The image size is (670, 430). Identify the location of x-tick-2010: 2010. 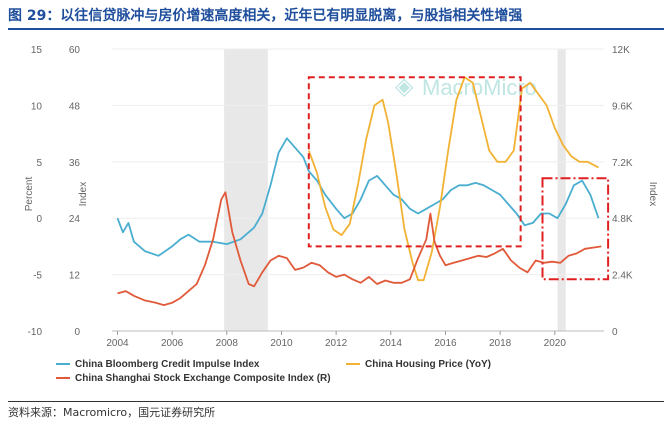
(281, 343).